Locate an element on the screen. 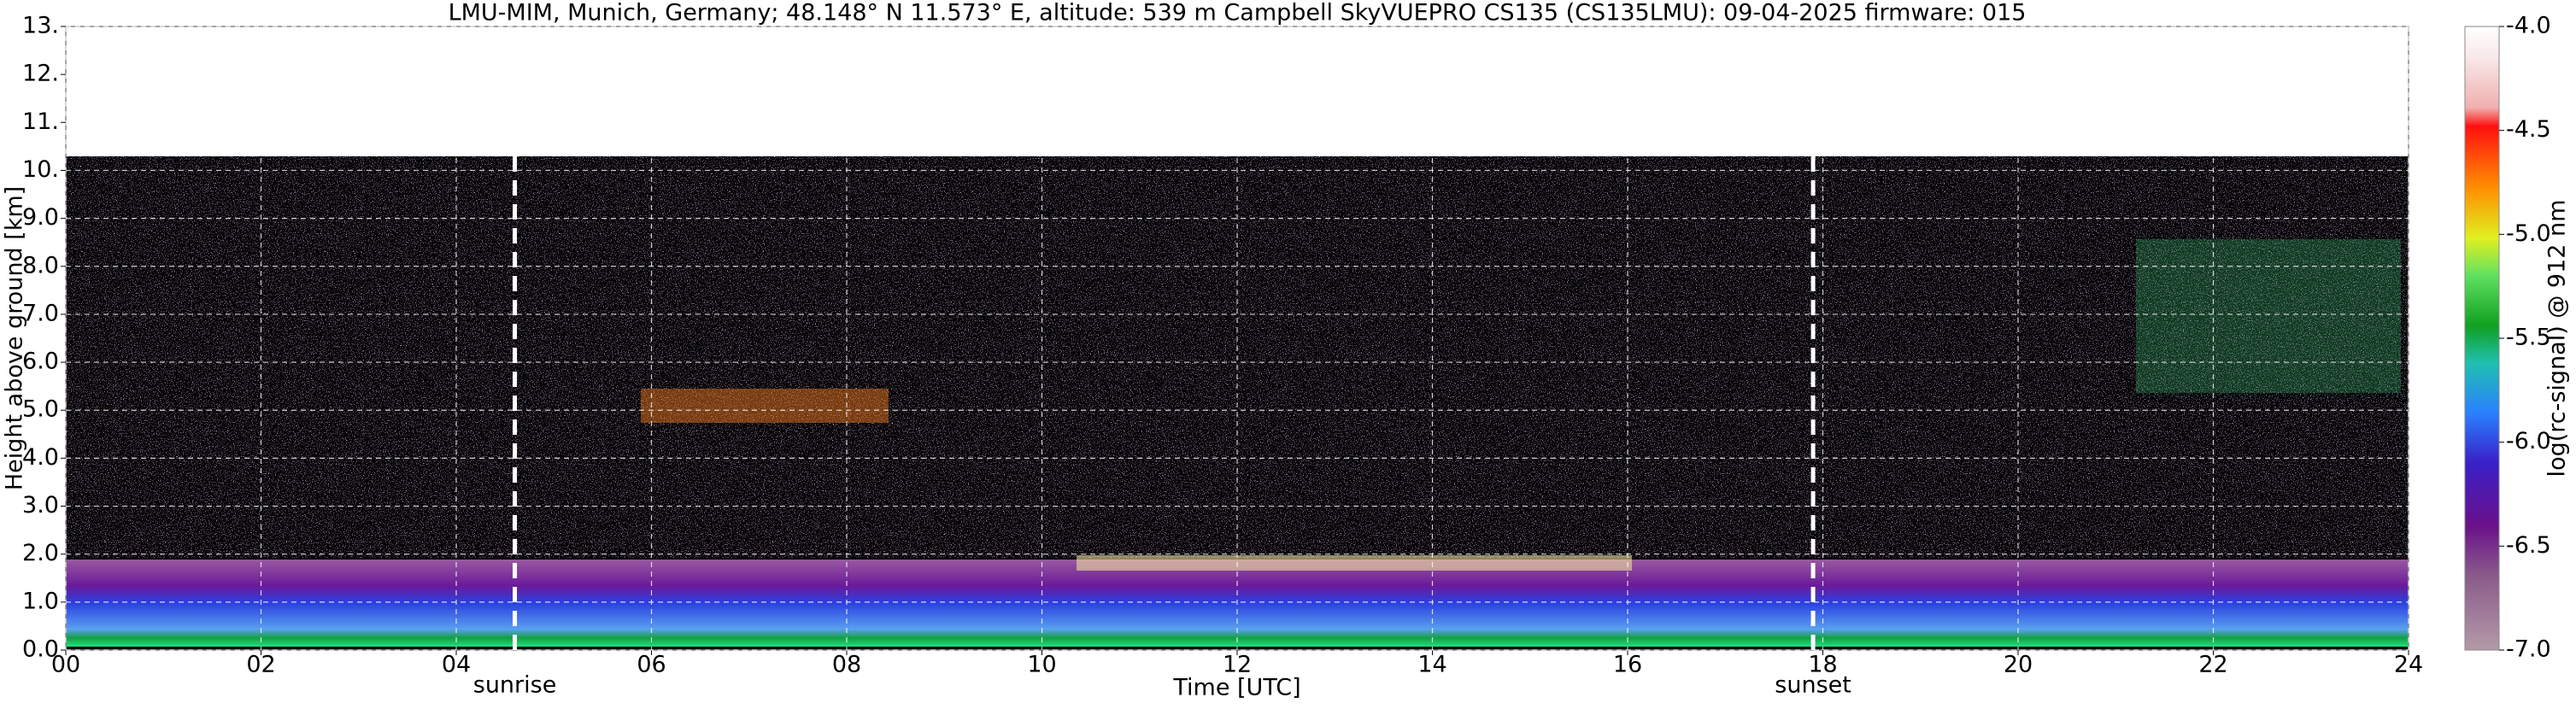  y-tick-label: 8.0 is located at coordinates (40, 265).